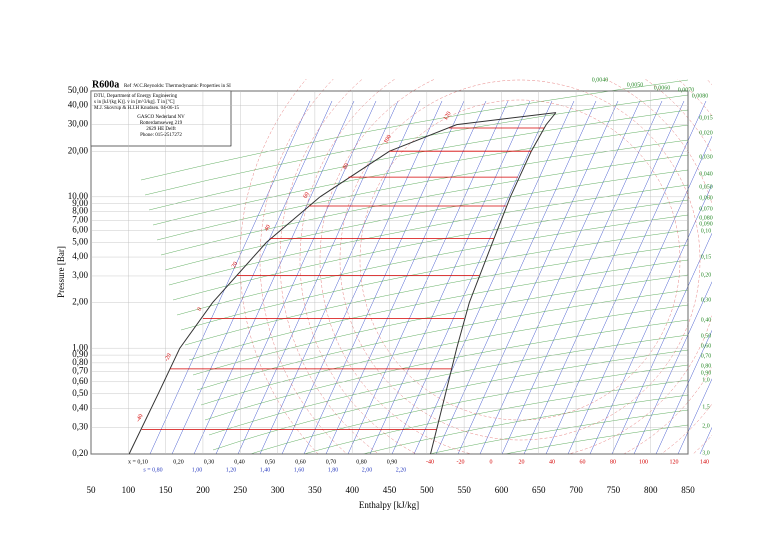 This screenshot has height=543, width=768. Describe the element at coordinates (388, 139) in the screenshot. I see `isotherm-label: 100` at that location.